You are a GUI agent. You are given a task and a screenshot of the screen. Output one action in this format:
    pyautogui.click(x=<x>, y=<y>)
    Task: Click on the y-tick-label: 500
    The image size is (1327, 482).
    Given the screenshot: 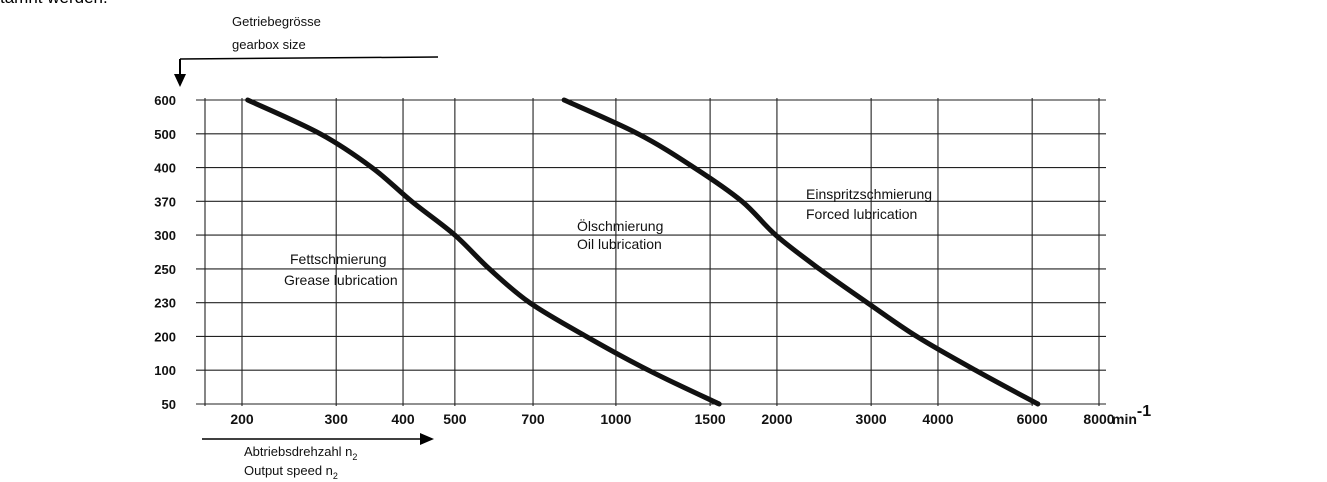 What is the action you would take?
    pyautogui.click(x=165, y=134)
    